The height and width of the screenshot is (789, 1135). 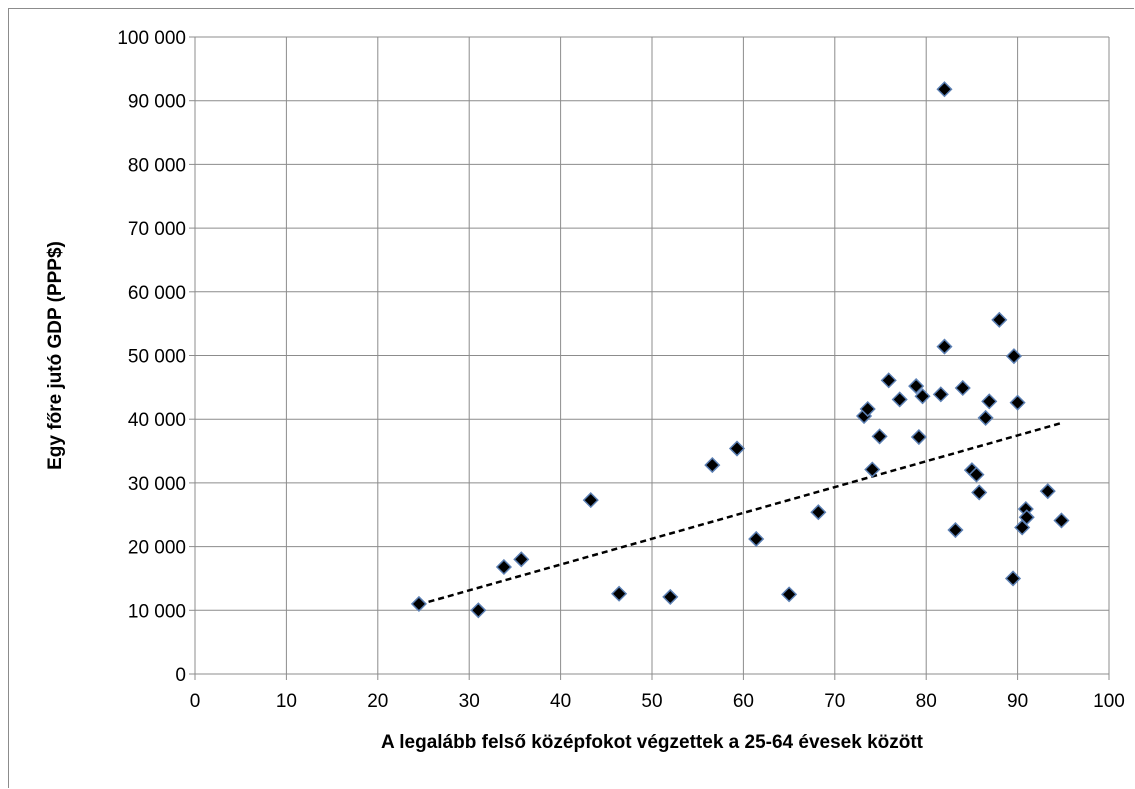 I want to click on y-axis-title: Egy főre jutó GDP (PPP$), so click(x=55, y=355).